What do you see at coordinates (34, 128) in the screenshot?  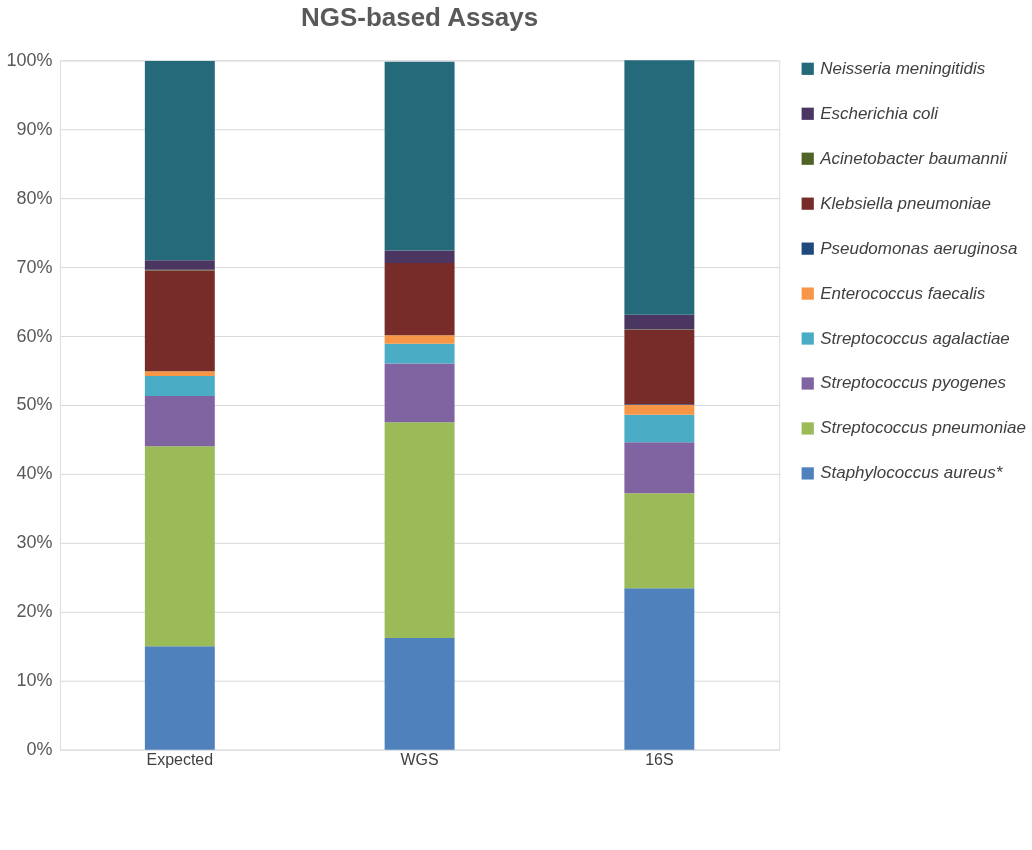 I see `y-tick-label: 90%` at bounding box center [34, 128].